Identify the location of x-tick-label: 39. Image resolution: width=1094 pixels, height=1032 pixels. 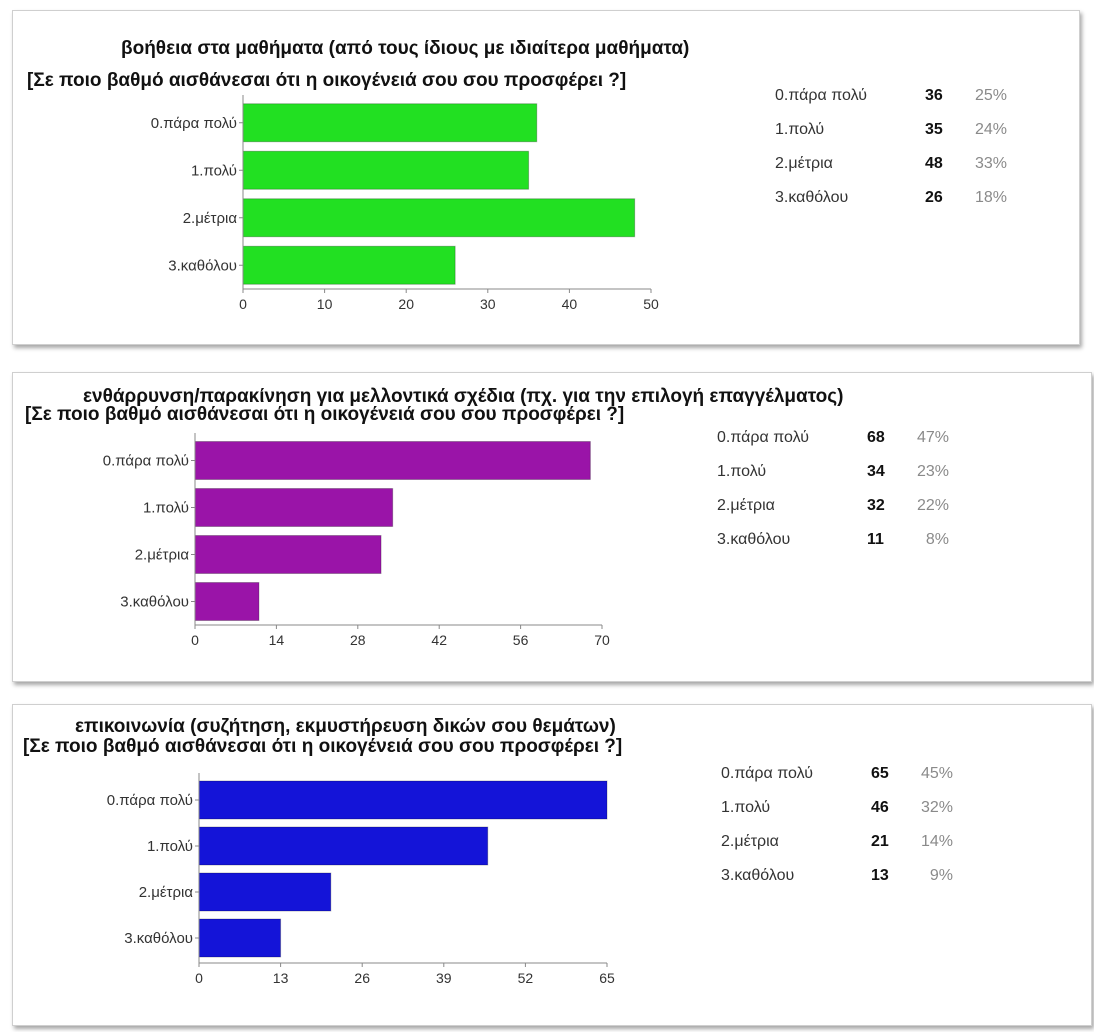
(444, 978).